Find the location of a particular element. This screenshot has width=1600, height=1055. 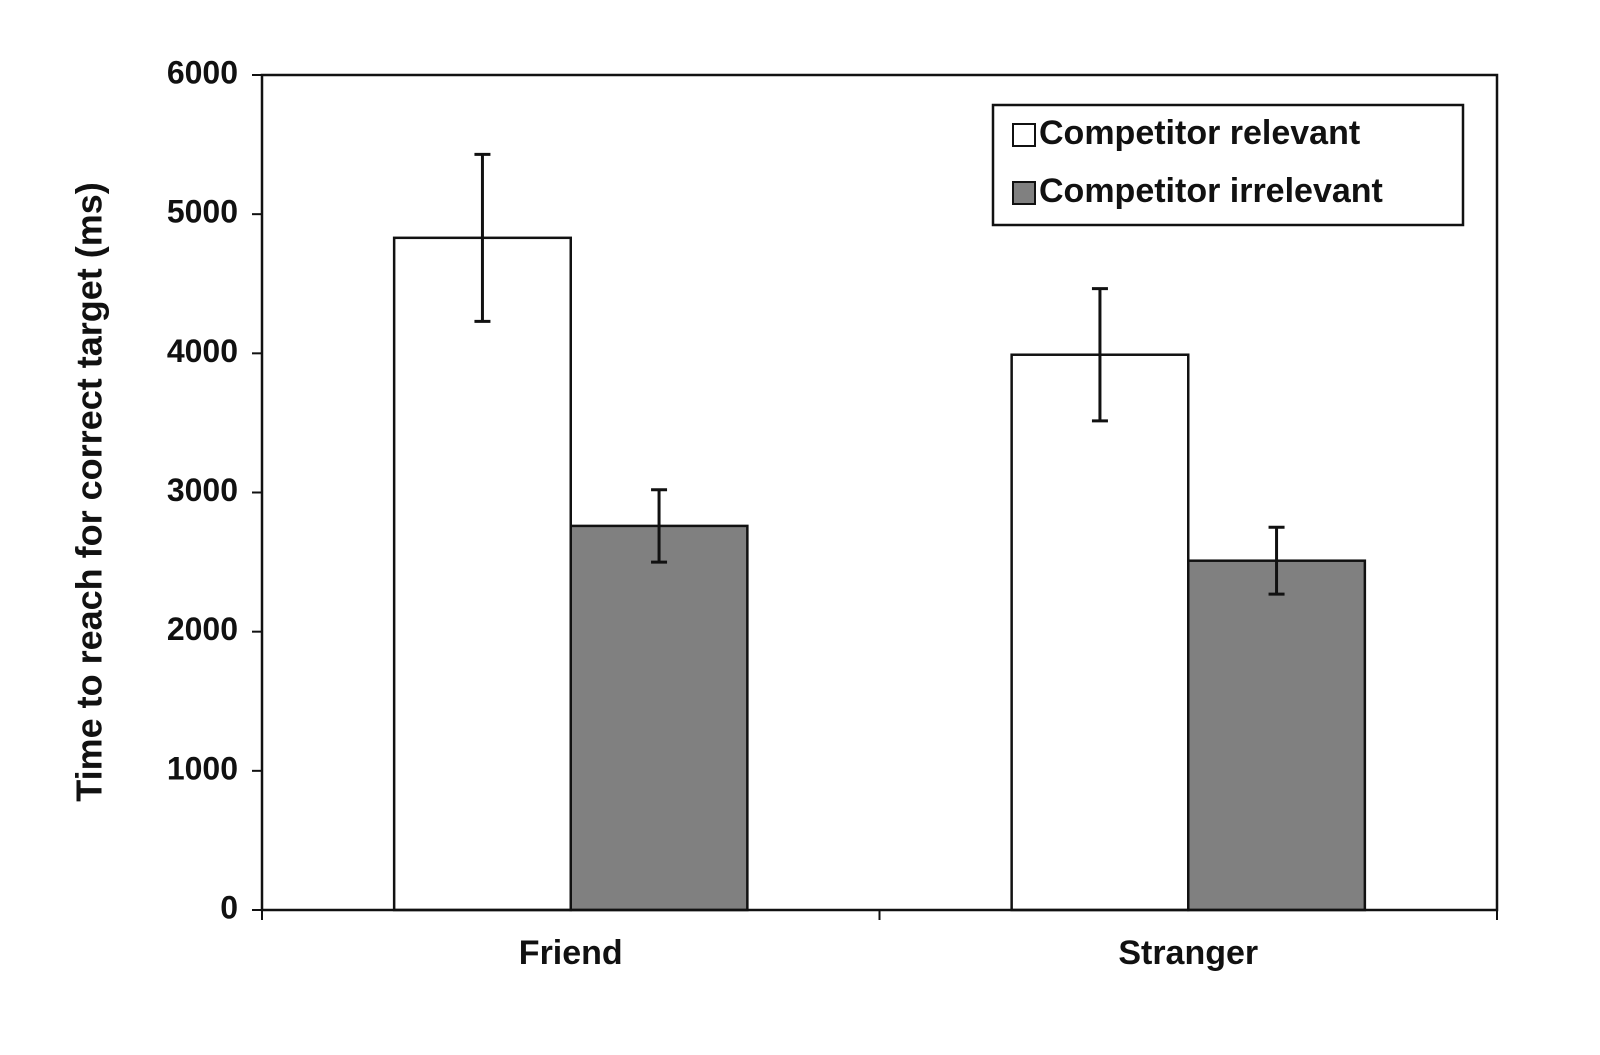

legend-box is located at coordinates (1228, 165).